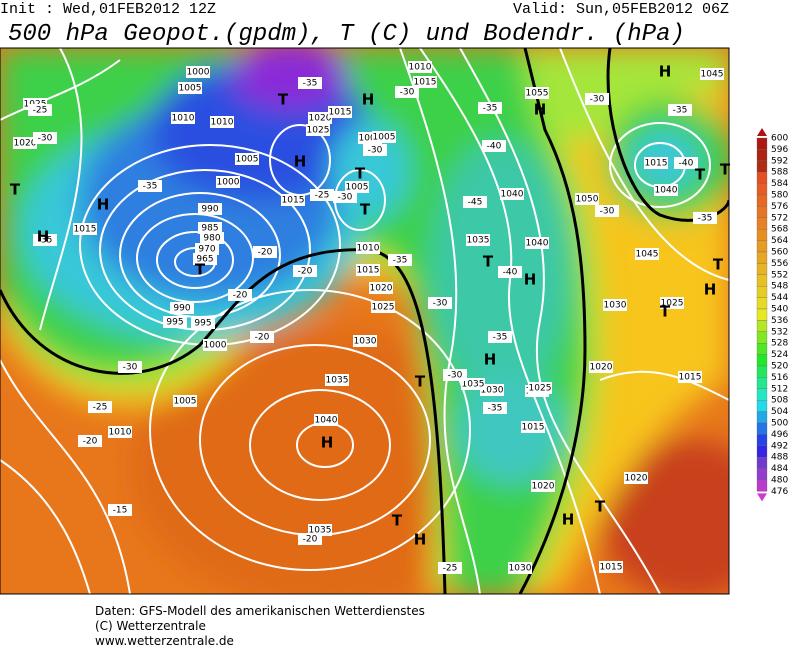  Describe the element at coordinates (475, 203) in the screenshot. I see `temperature-label: -45` at that location.